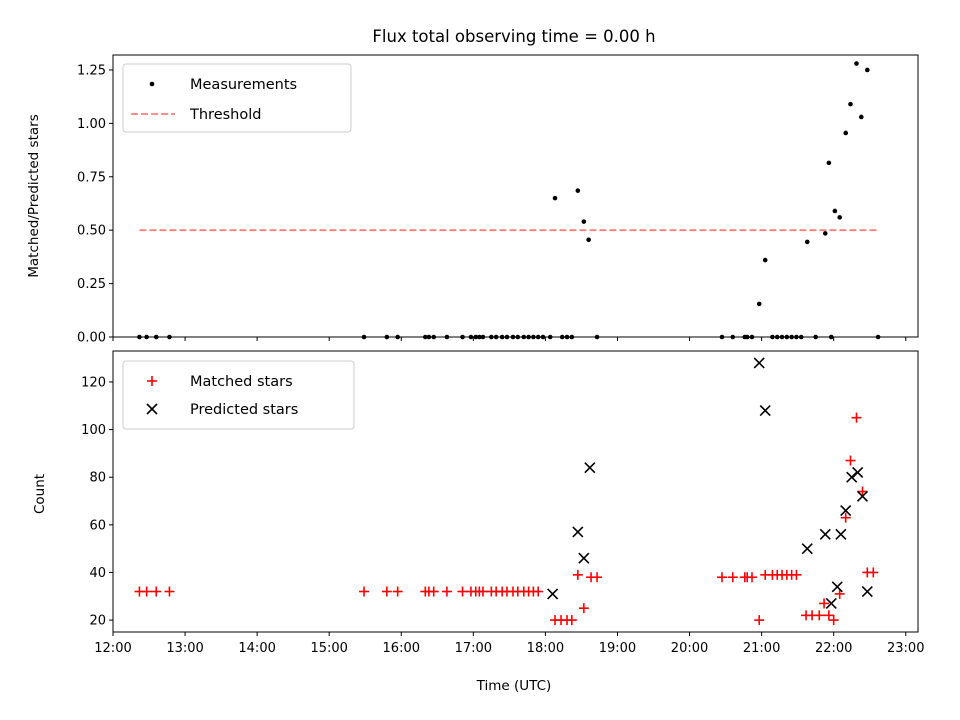 The image size is (960, 720). I want to click on legend-matched-label: Matched stars, so click(241, 382).